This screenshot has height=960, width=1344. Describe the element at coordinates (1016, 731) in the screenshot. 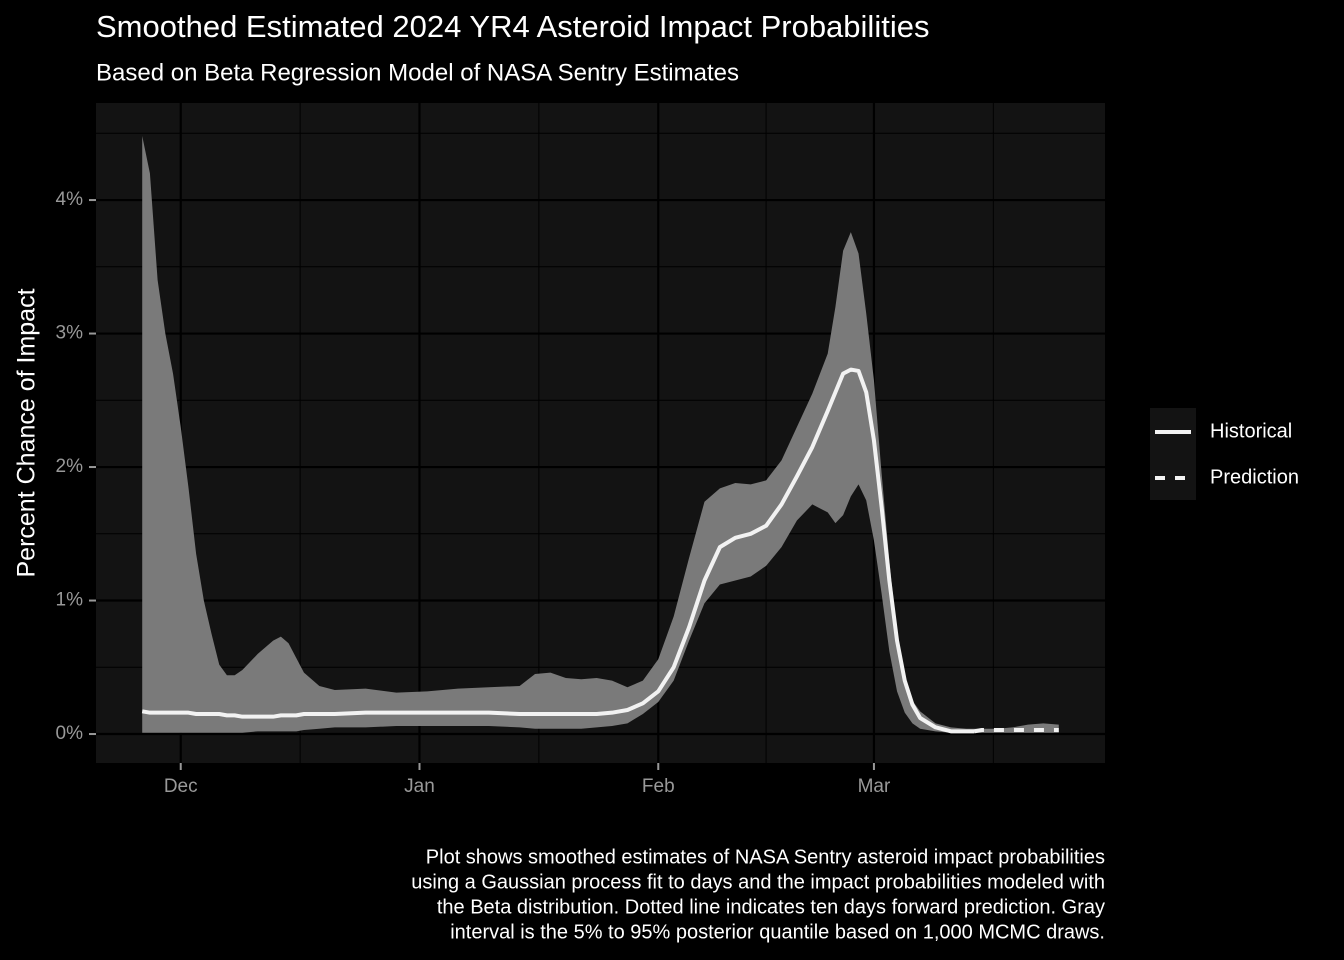

I see `series-line` at that location.